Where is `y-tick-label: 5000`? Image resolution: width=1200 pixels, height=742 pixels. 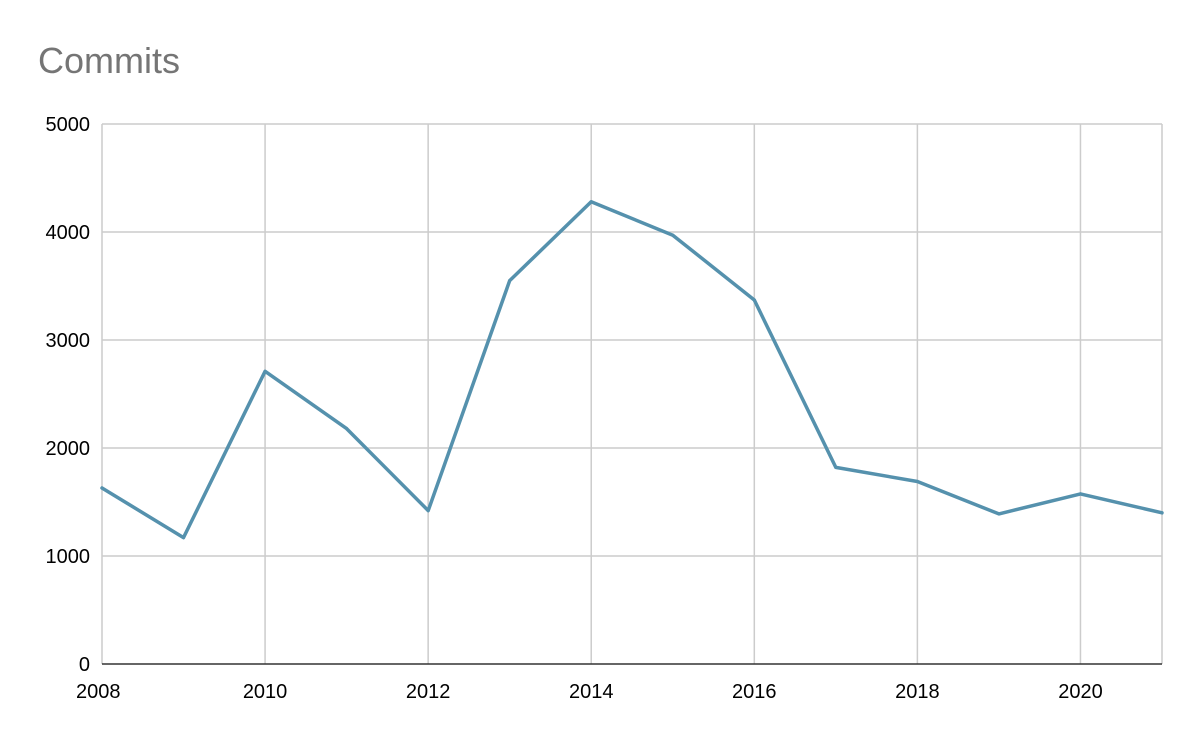
y-tick-label: 5000 is located at coordinates (68, 125).